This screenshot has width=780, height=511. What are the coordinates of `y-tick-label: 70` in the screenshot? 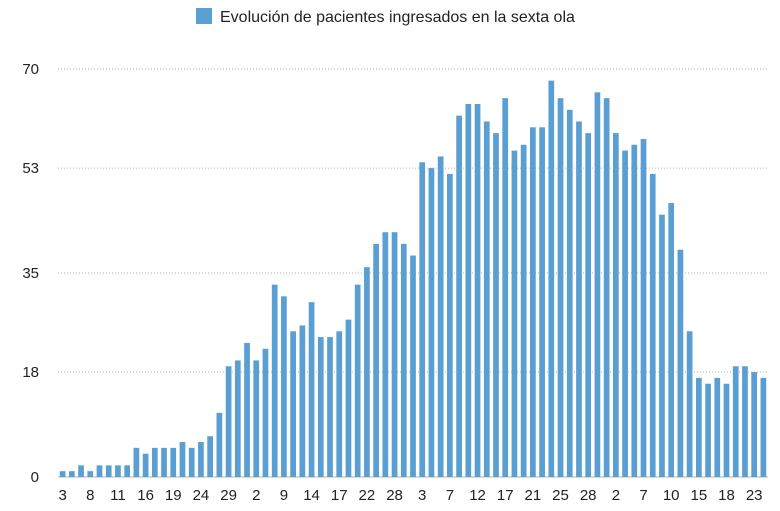 It's located at (30, 69).